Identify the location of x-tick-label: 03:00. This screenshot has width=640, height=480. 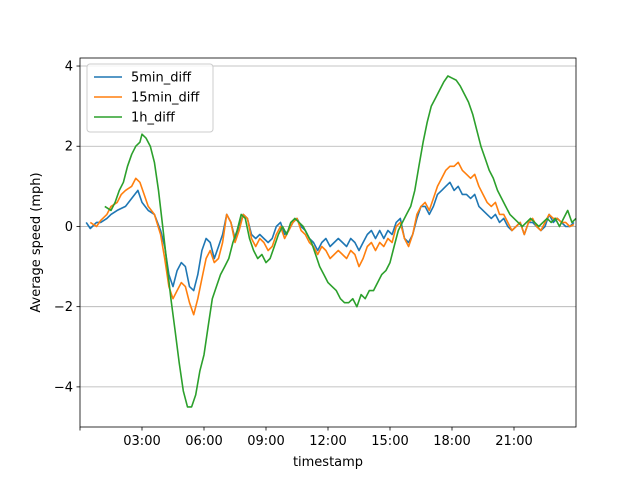
(141, 441).